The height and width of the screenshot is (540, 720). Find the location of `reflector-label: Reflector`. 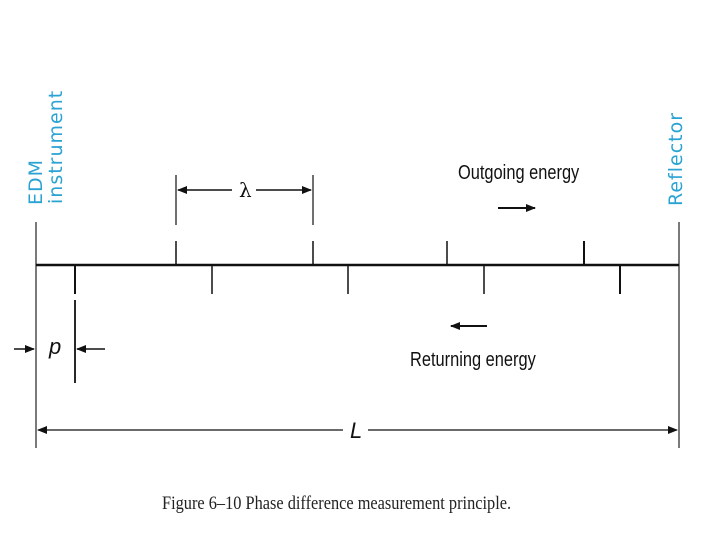

reflector-label: Reflector is located at coordinates (676, 158).